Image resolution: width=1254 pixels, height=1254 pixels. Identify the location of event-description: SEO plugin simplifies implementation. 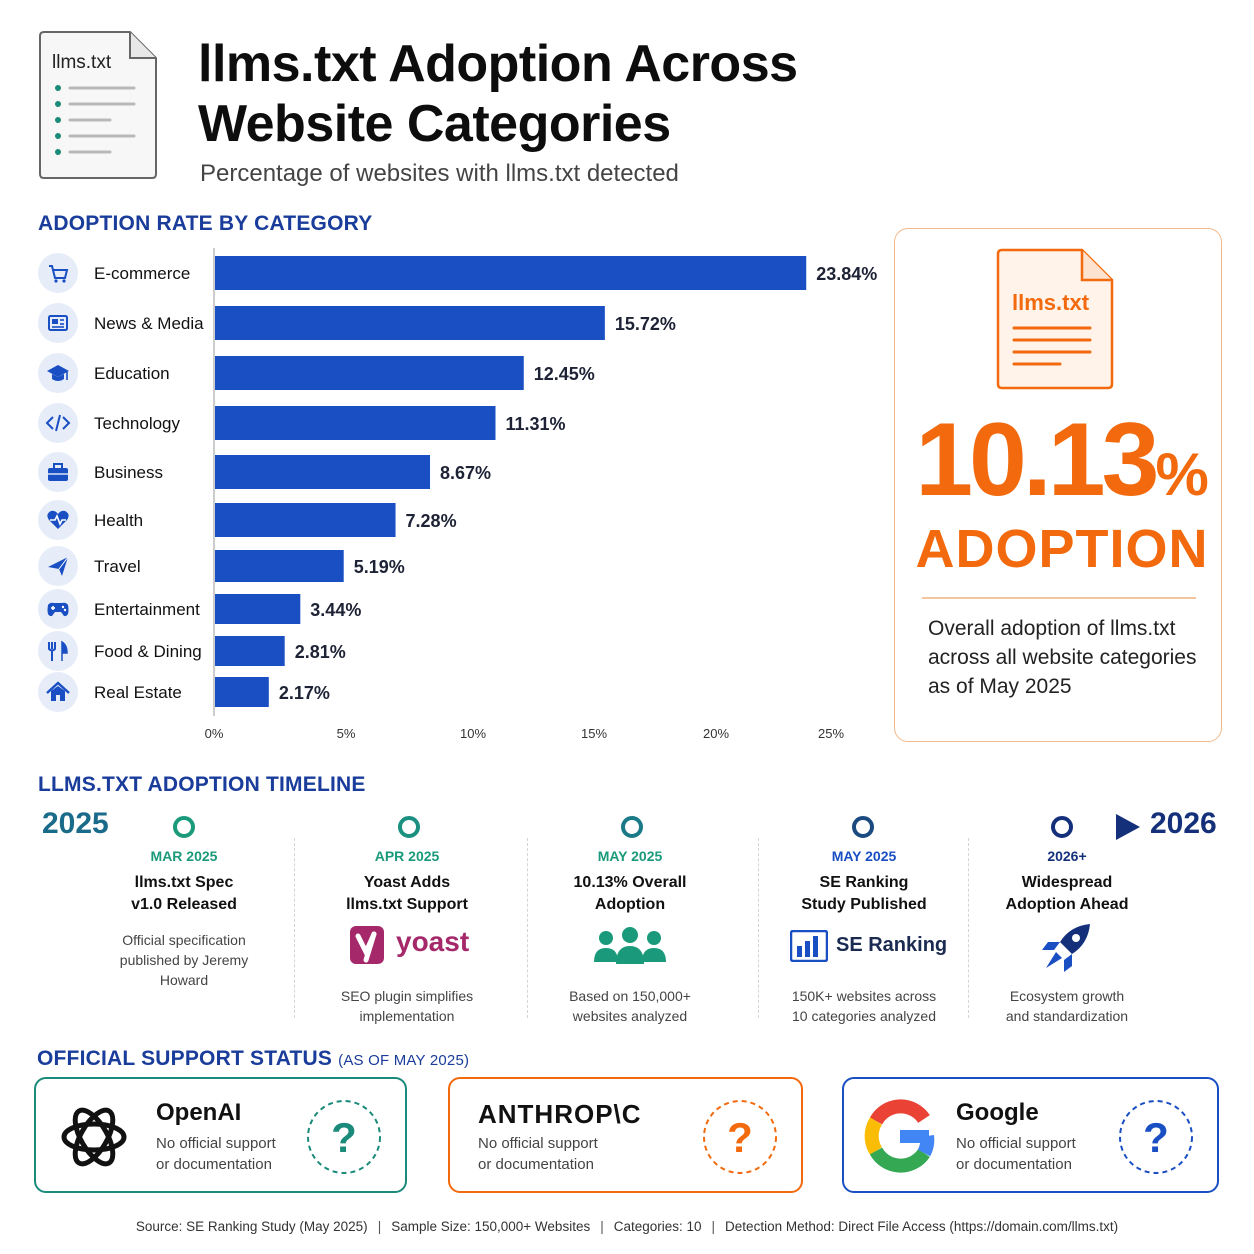
(407, 1006).